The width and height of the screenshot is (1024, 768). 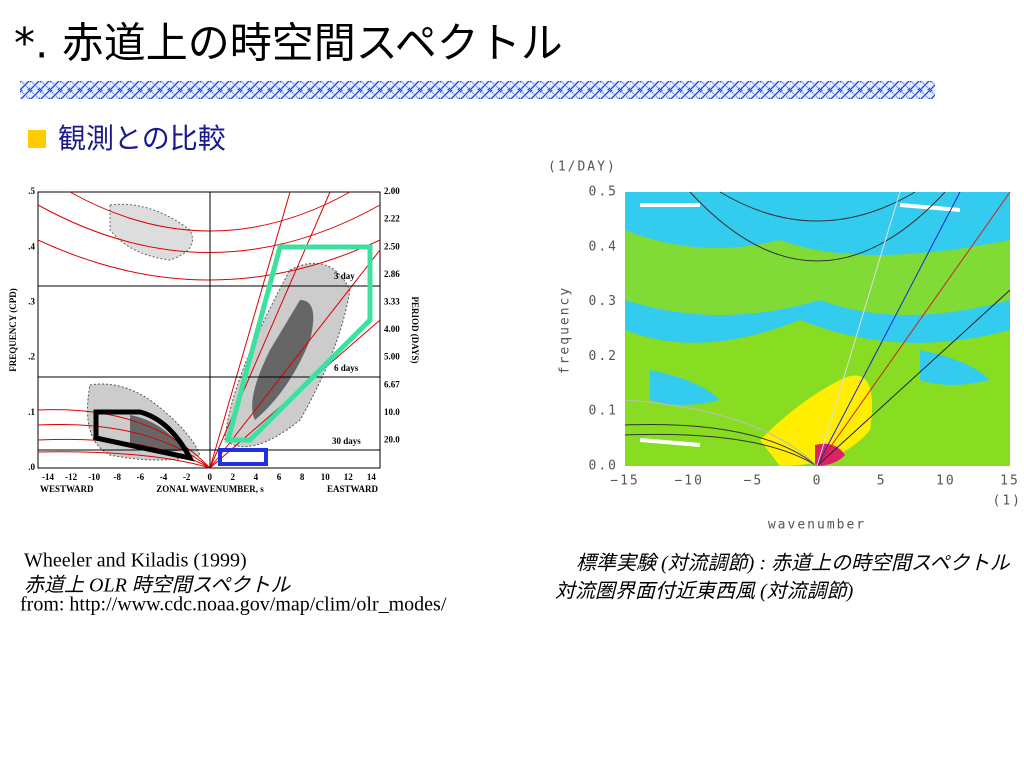 What do you see at coordinates (392, 301) in the screenshot?
I see `y2-tick-label: 3.33` at bounding box center [392, 301].